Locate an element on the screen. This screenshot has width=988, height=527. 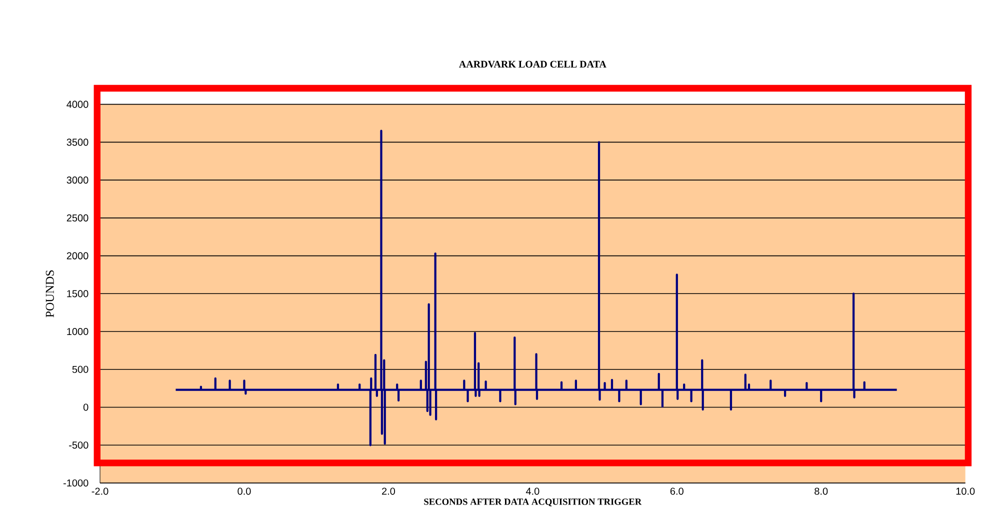
x-axis-title: SECONDS AFTER DATA ACQUISITION TRIGGER is located at coordinates (533, 502).